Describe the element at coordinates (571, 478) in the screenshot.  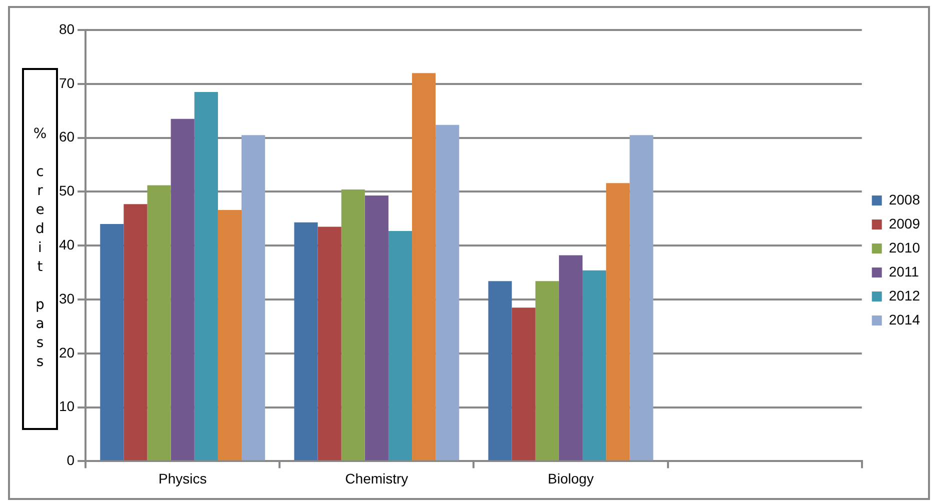
I see `x-tick-label: Biology` at that location.